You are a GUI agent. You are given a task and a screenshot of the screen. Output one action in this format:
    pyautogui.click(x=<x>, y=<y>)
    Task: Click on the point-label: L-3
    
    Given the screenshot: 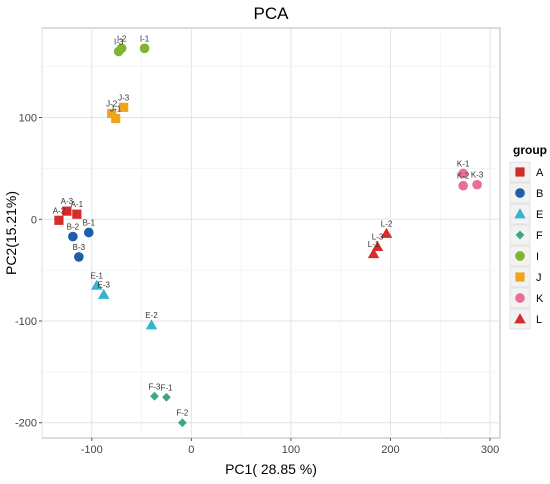 What is the action you would take?
    pyautogui.click(x=378, y=237)
    